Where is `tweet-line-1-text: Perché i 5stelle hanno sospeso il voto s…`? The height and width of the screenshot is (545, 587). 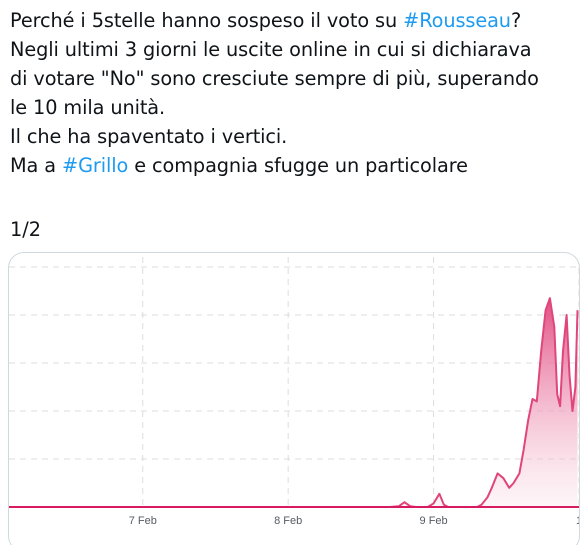 tweet-line-1-text: Perché i 5stelle hanno sospeso il voto s… is located at coordinates (207, 20).